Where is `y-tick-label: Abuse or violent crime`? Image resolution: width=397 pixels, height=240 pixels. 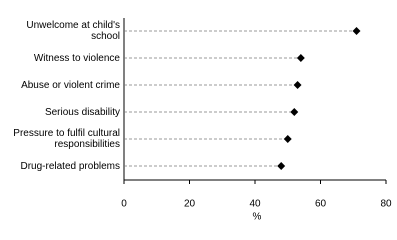 y-tick-label: Abuse or violent crime is located at coordinates (70, 85).